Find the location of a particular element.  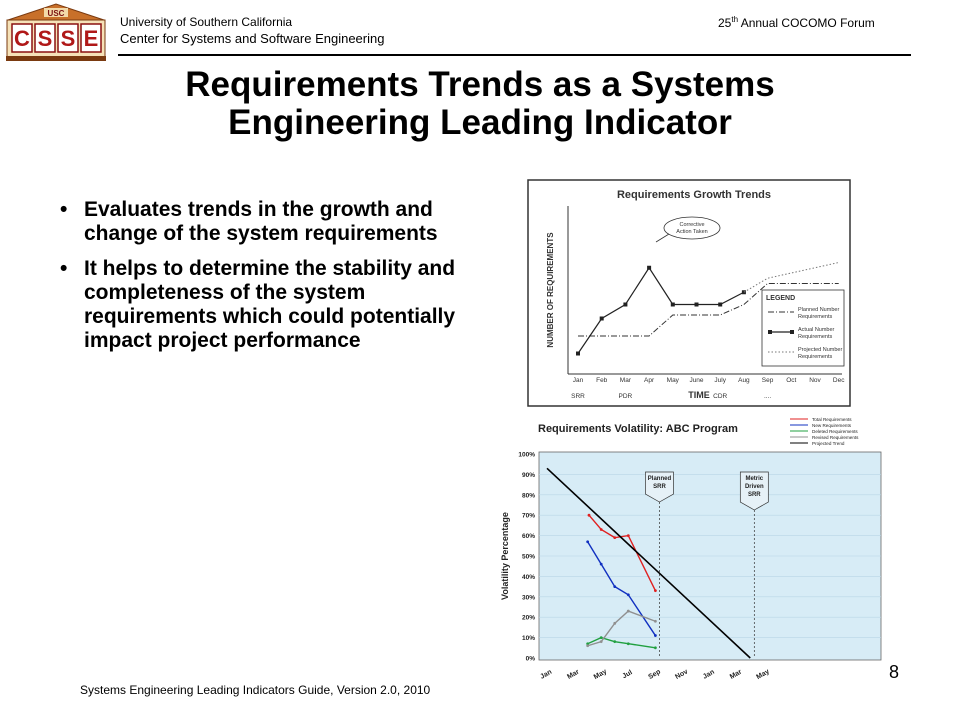

chart1-milestone: SRR is located at coordinates (578, 396).